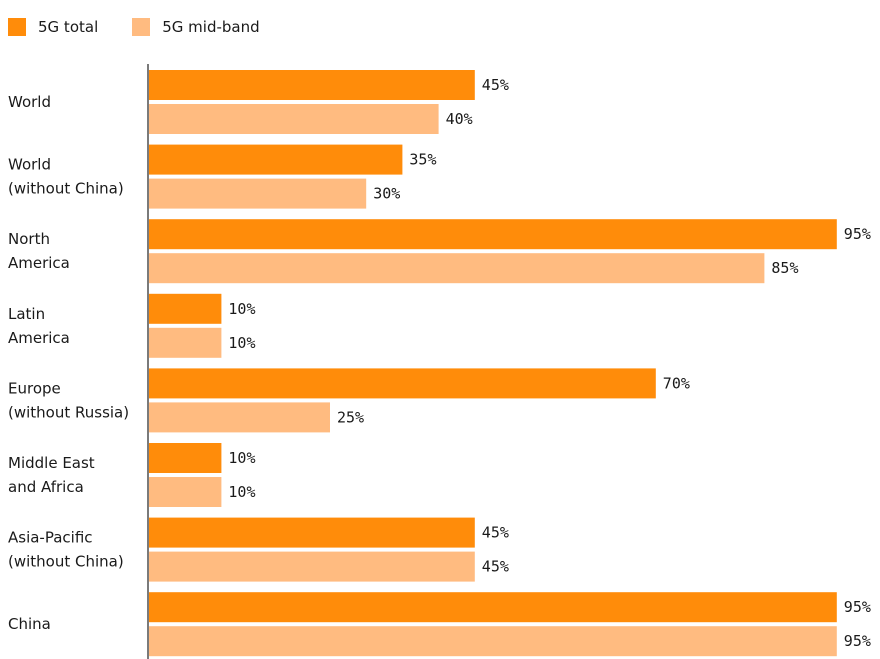 This screenshot has height=659, width=880. I want to click on category-label: Middle East and Africa, so click(51, 475).